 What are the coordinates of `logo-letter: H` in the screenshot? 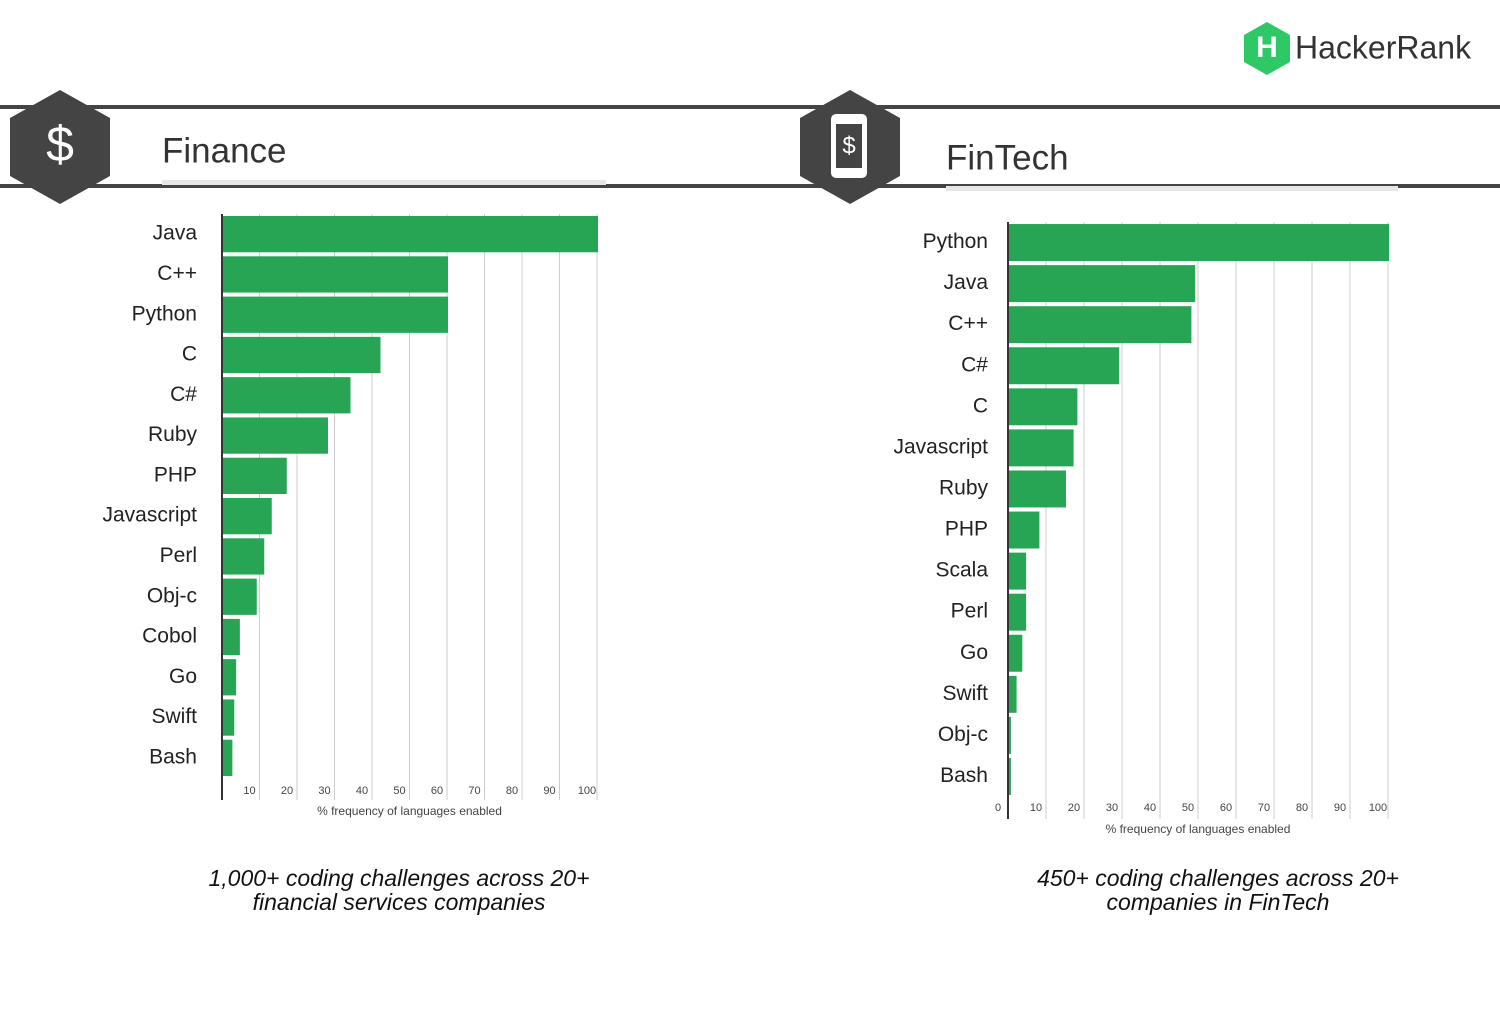 It's located at (1267, 47).